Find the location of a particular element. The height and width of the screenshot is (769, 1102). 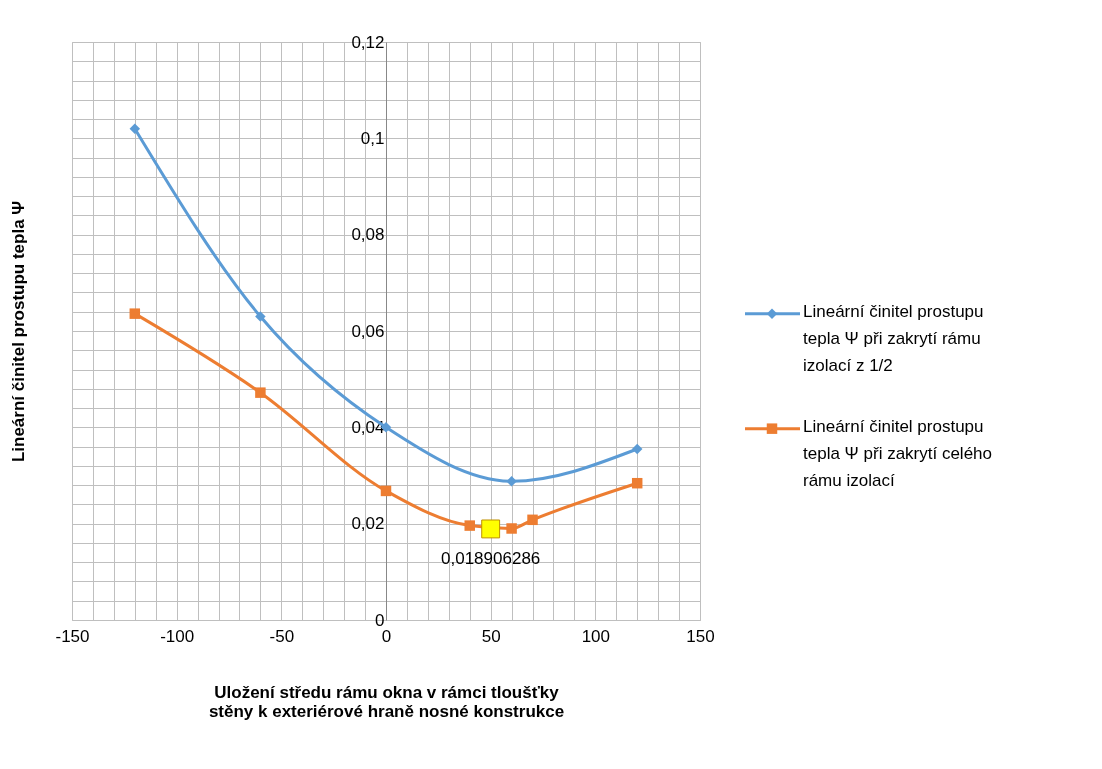

x-axis-title: Uložení středu rámu okna v rámci tloušťky stěny k exteriérové hraně nosné konstrukce is located at coordinates (386, 701).